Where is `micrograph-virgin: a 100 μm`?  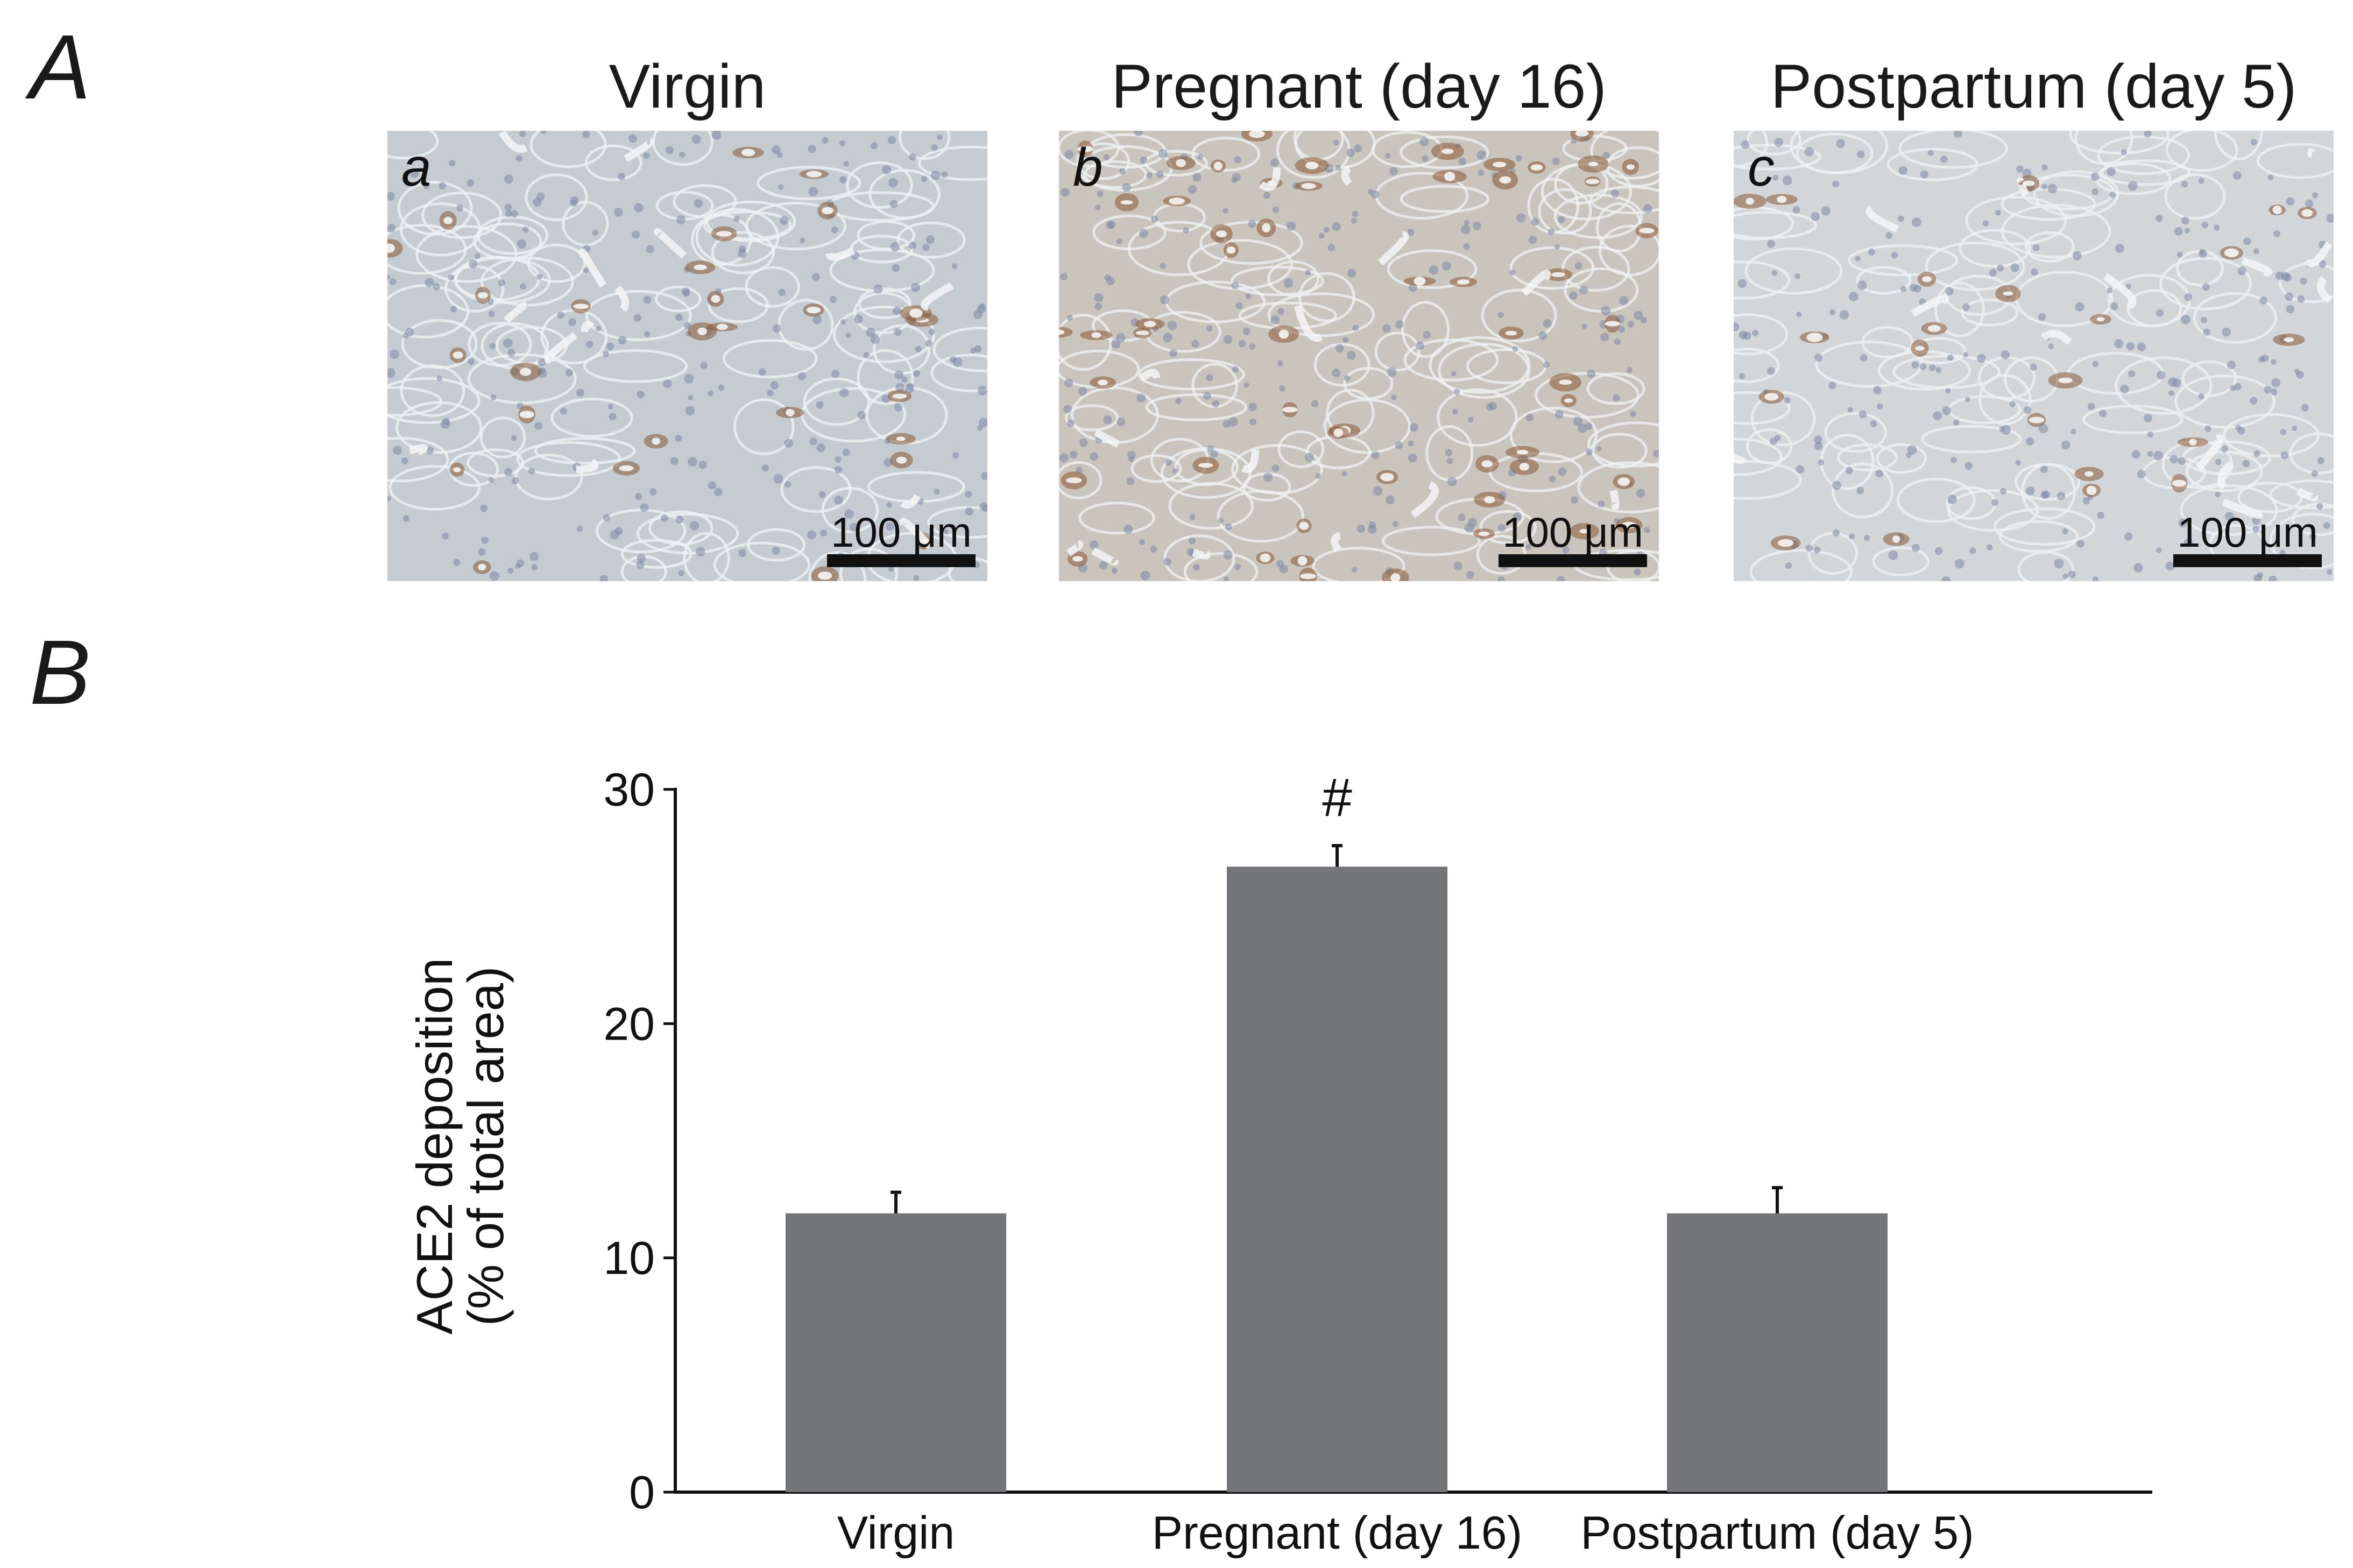 micrograph-virgin: a 100 μm is located at coordinates (687, 356).